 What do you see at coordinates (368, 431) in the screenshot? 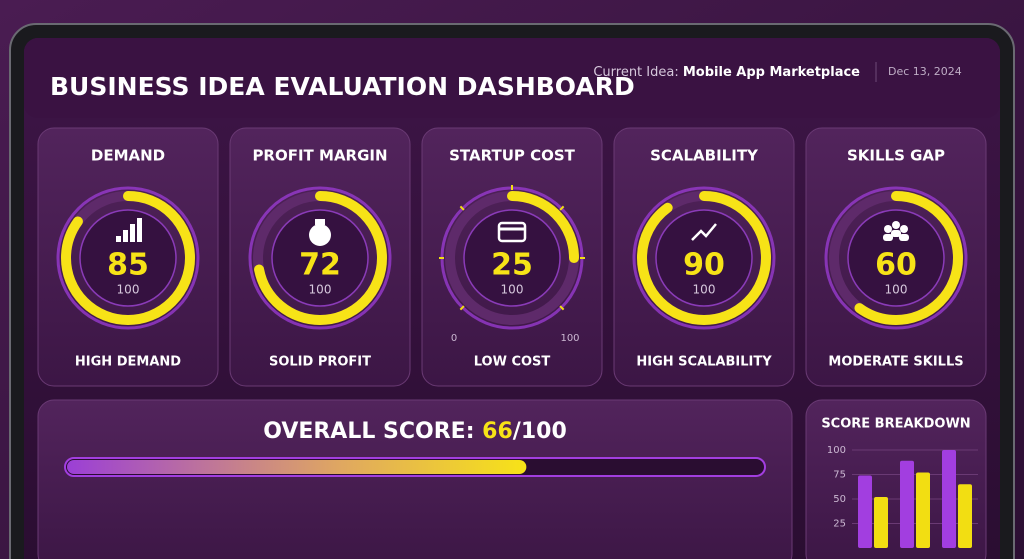
I see `overall-label: OVERALL SCORE:` at bounding box center [368, 431].